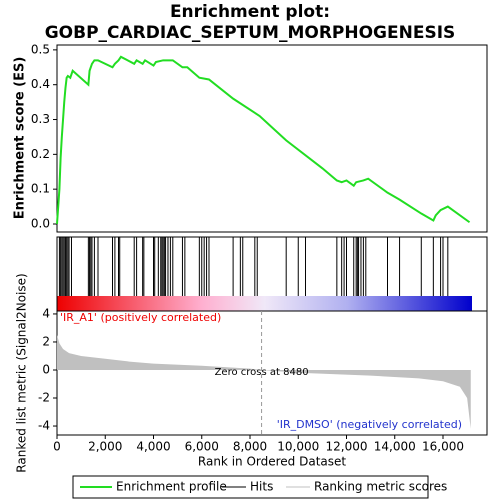 This screenshot has width=500, height=500. What do you see at coordinates (261, 487) in the screenshot?
I see `legend-label: Hits` at bounding box center [261, 487].